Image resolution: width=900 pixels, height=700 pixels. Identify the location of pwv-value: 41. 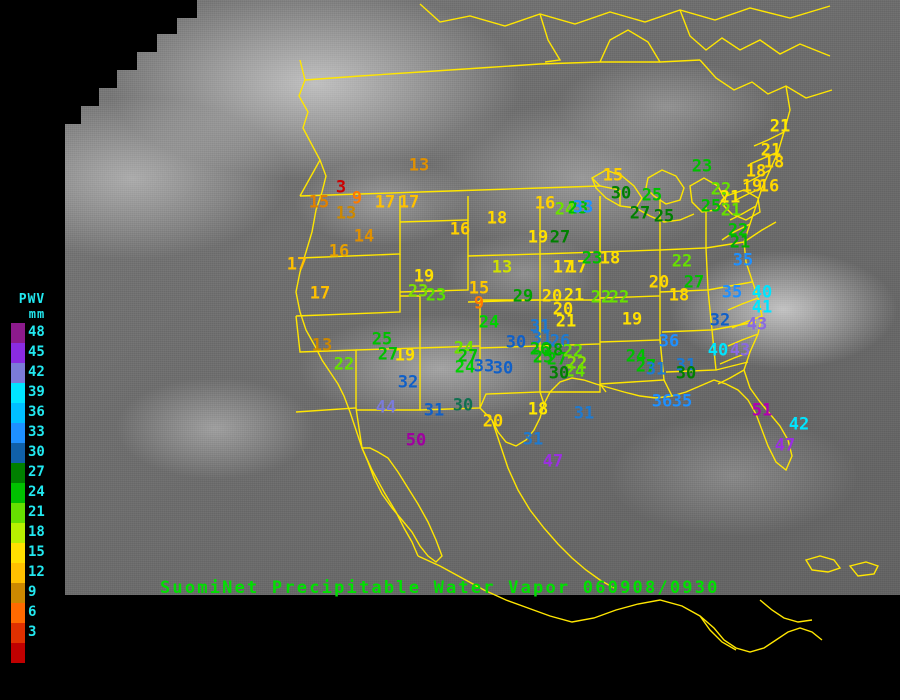
(762, 307).